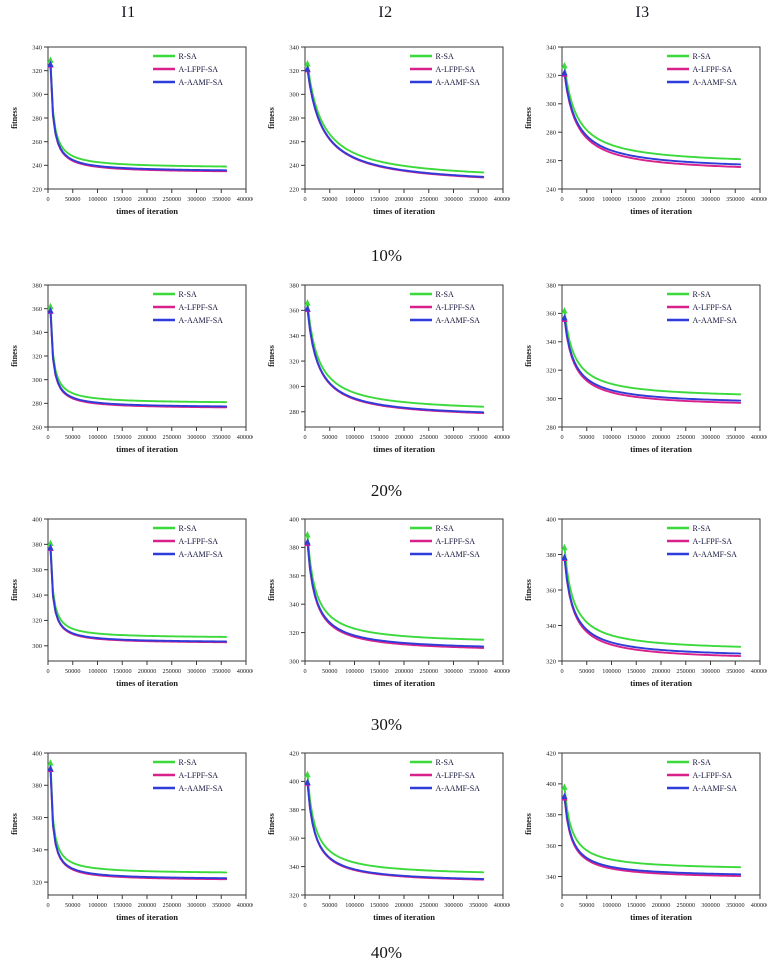 The height and width of the screenshot is (974, 773). What do you see at coordinates (128, 12) in the screenshot?
I see `column-title-i1: I1` at bounding box center [128, 12].